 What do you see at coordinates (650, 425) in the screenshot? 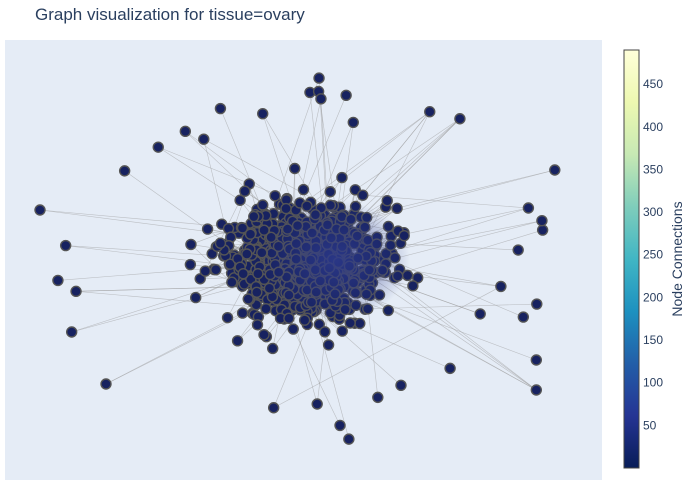
I see `colorbar-tick-label: 50` at bounding box center [650, 425].